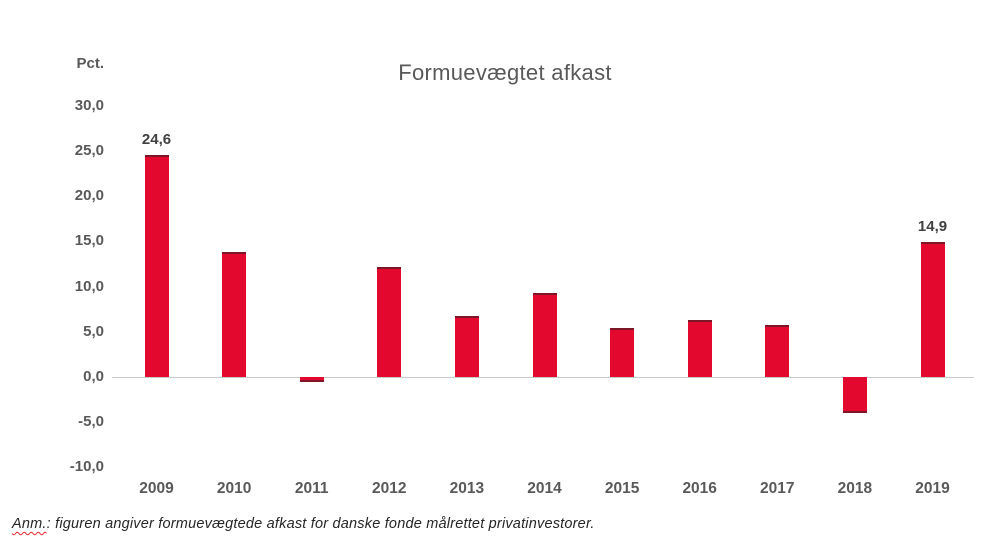 The image size is (1000, 560). Describe the element at coordinates (89, 150) in the screenshot. I see `y-tick-25,0: 25,0` at that location.